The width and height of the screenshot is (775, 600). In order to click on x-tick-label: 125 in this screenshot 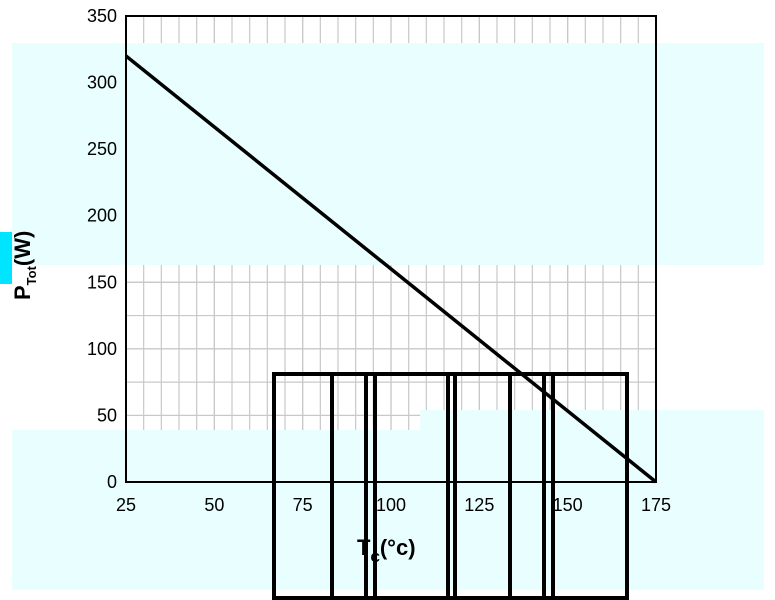, I will do `click(479, 505)`.